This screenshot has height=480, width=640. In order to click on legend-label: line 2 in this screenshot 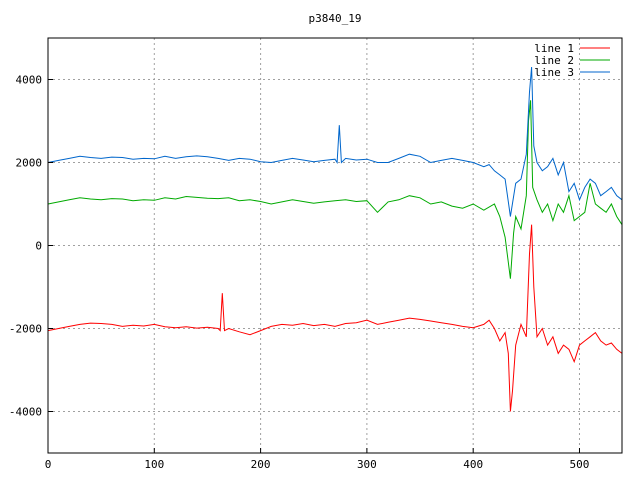, I will do `click(554, 60)`.